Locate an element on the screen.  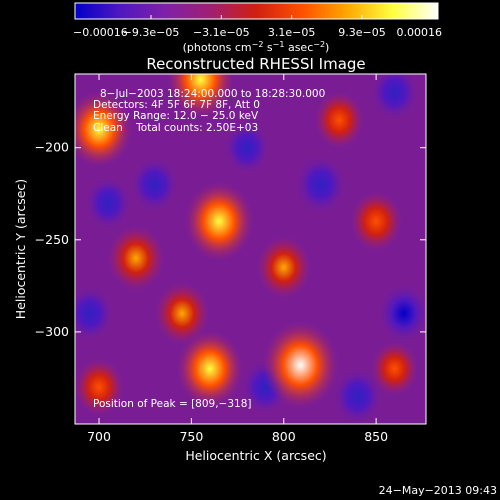
x-axis-label: Heliocentric X (arcsec) is located at coordinates (255, 455).